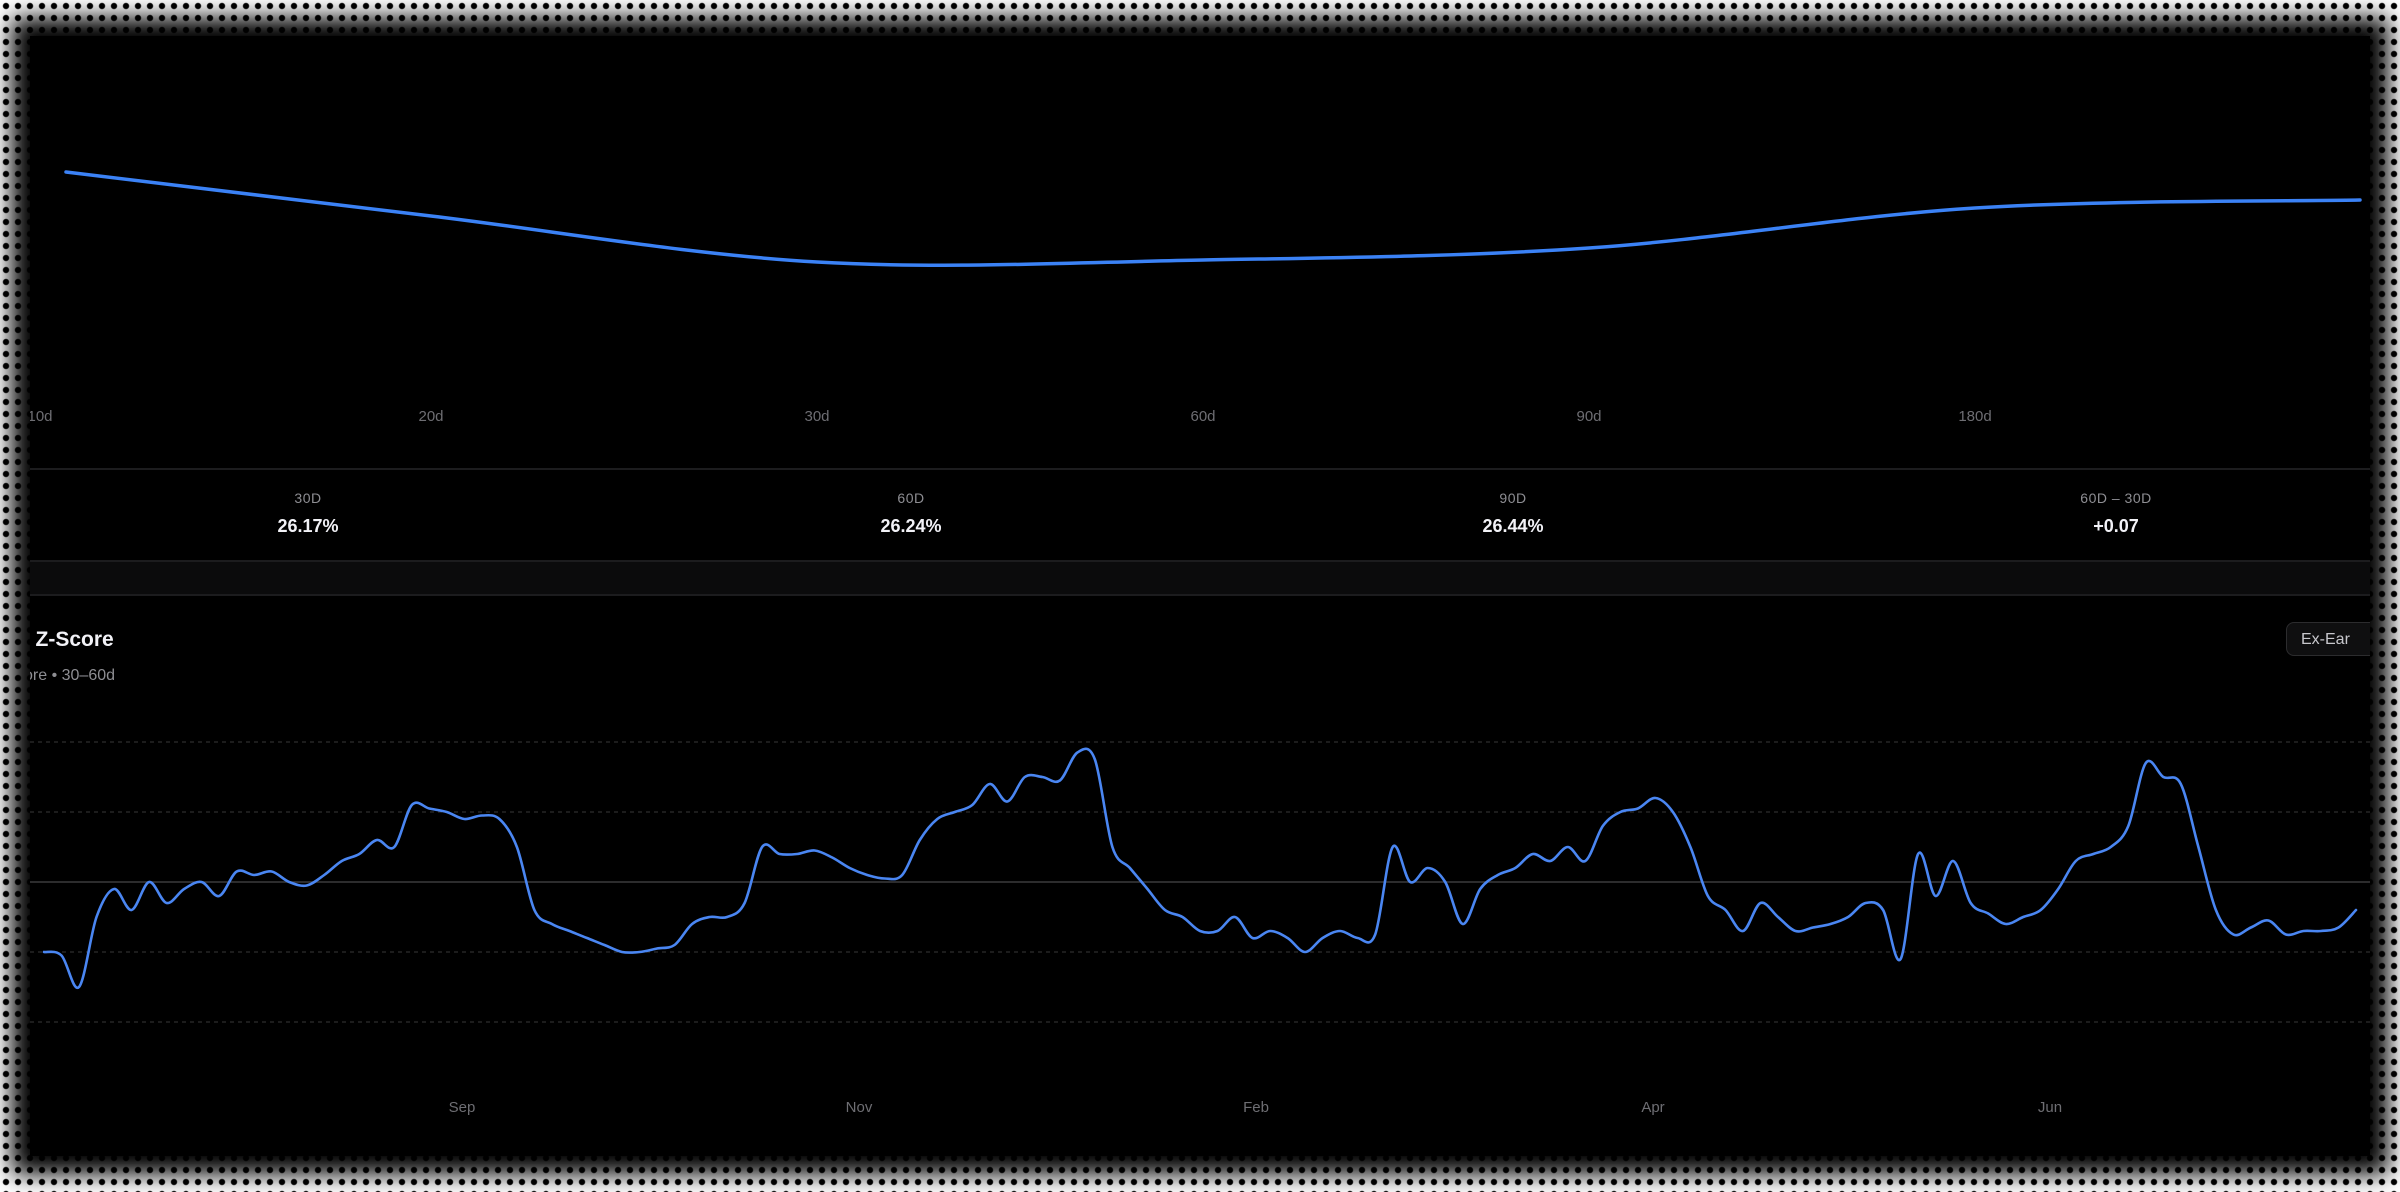 The width and height of the screenshot is (2400, 1192). What do you see at coordinates (1256, 1107) in the screenshot?
I see `x-tick-label: Feb` at bounding box center [1256, 1107].